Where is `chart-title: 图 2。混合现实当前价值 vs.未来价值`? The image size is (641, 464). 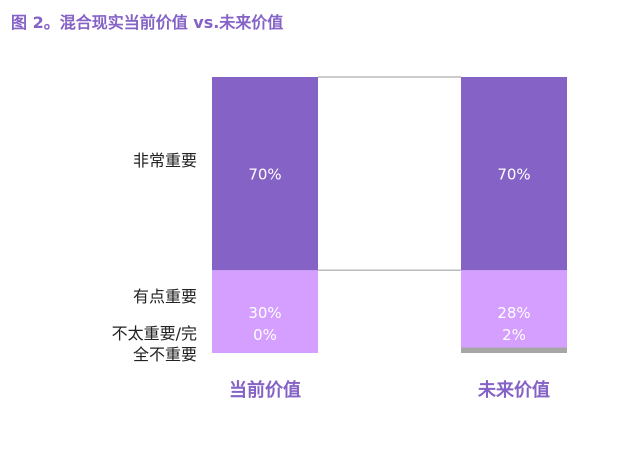 chart-title: 图 2。混合现实当前价值 vs.未来价值 is located at coordinates (147, 22).